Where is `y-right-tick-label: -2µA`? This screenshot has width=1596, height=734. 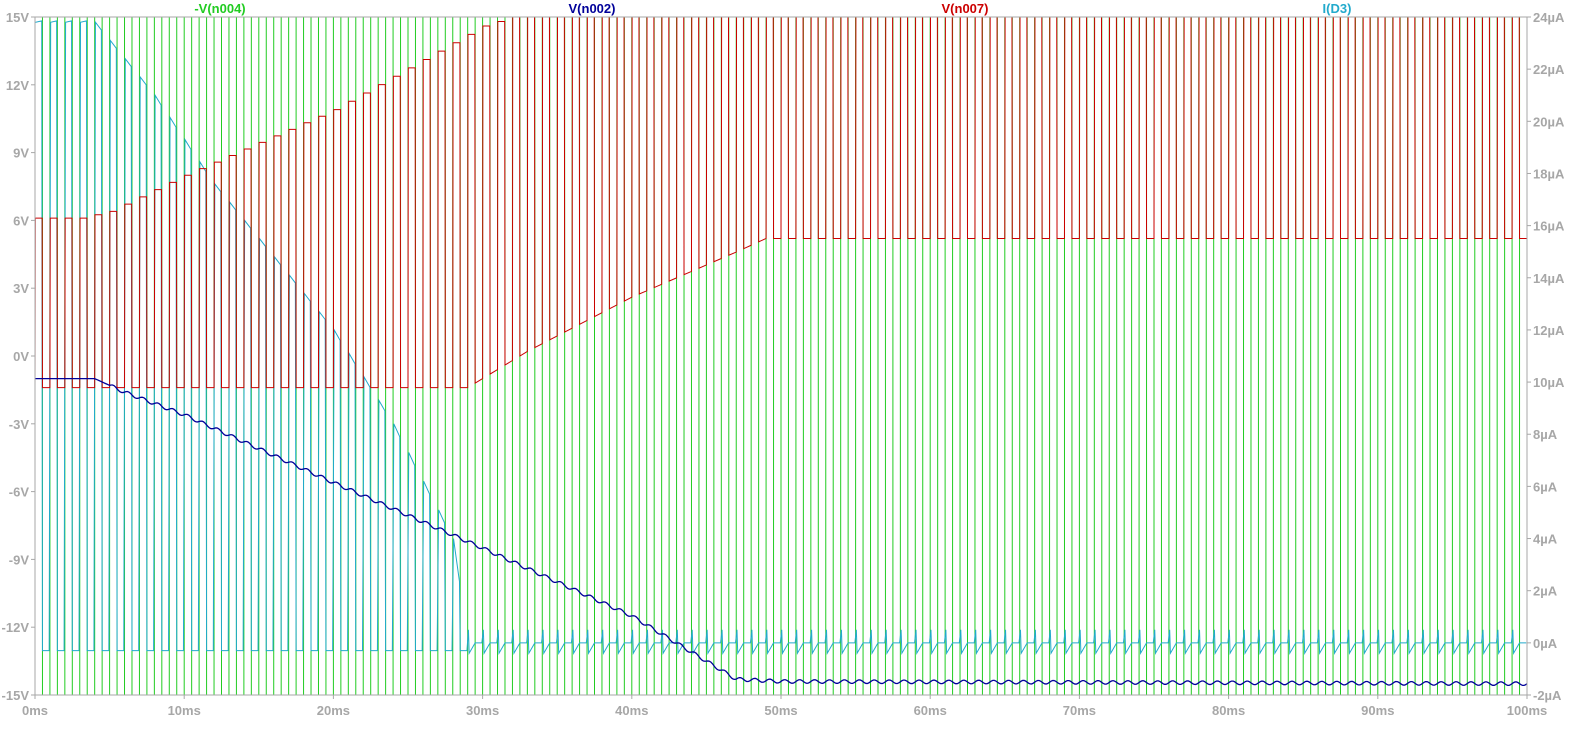
y-right-tick-label: -2µA is located at coordinates (1547, 695).